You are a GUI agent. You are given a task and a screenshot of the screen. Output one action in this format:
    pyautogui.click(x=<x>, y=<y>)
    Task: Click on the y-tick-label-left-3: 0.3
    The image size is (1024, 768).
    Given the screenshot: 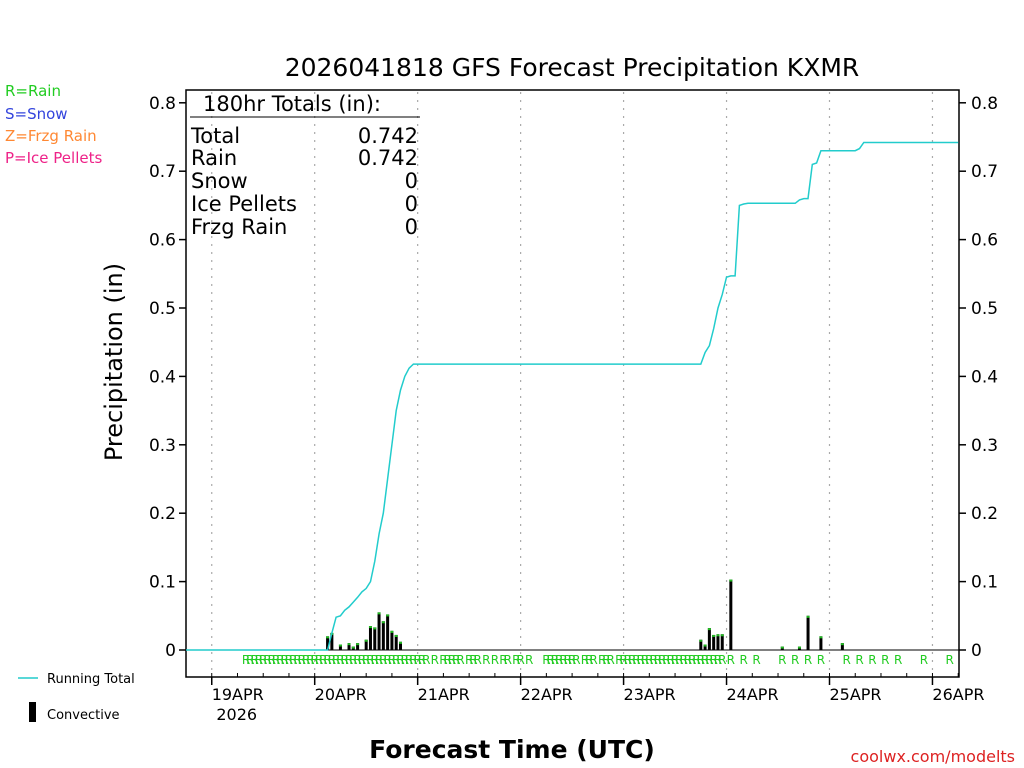 What is the action you would take?
    pyautogui.click(x=162, y=446)
    